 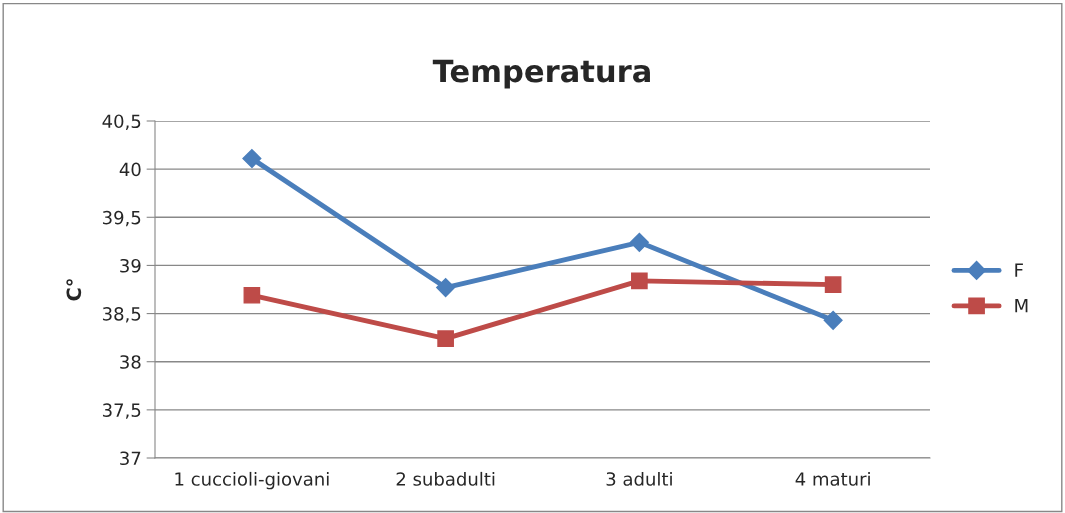 I want to click on x-tick-label: 2 subadulti, so click(x=445, y=478).